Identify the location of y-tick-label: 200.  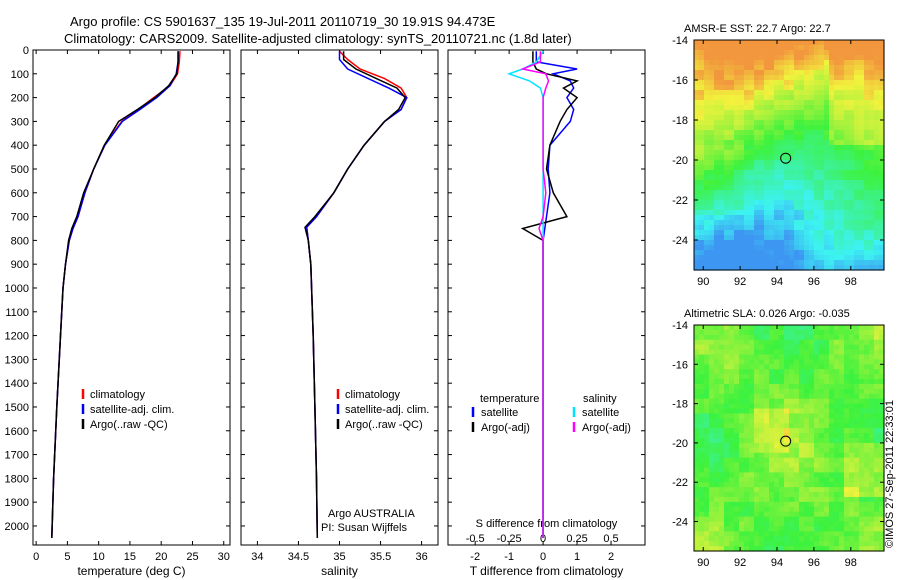
(20, 99).